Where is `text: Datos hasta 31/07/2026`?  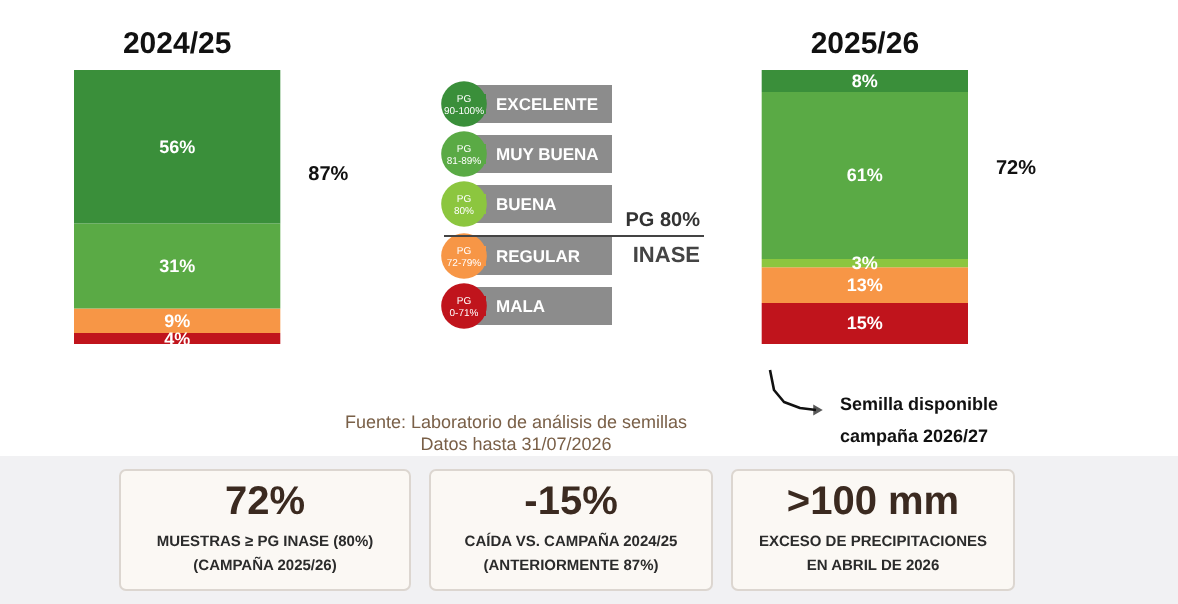 text: Datos hasta 31/07/2026 is located at coordinates (516, 444).